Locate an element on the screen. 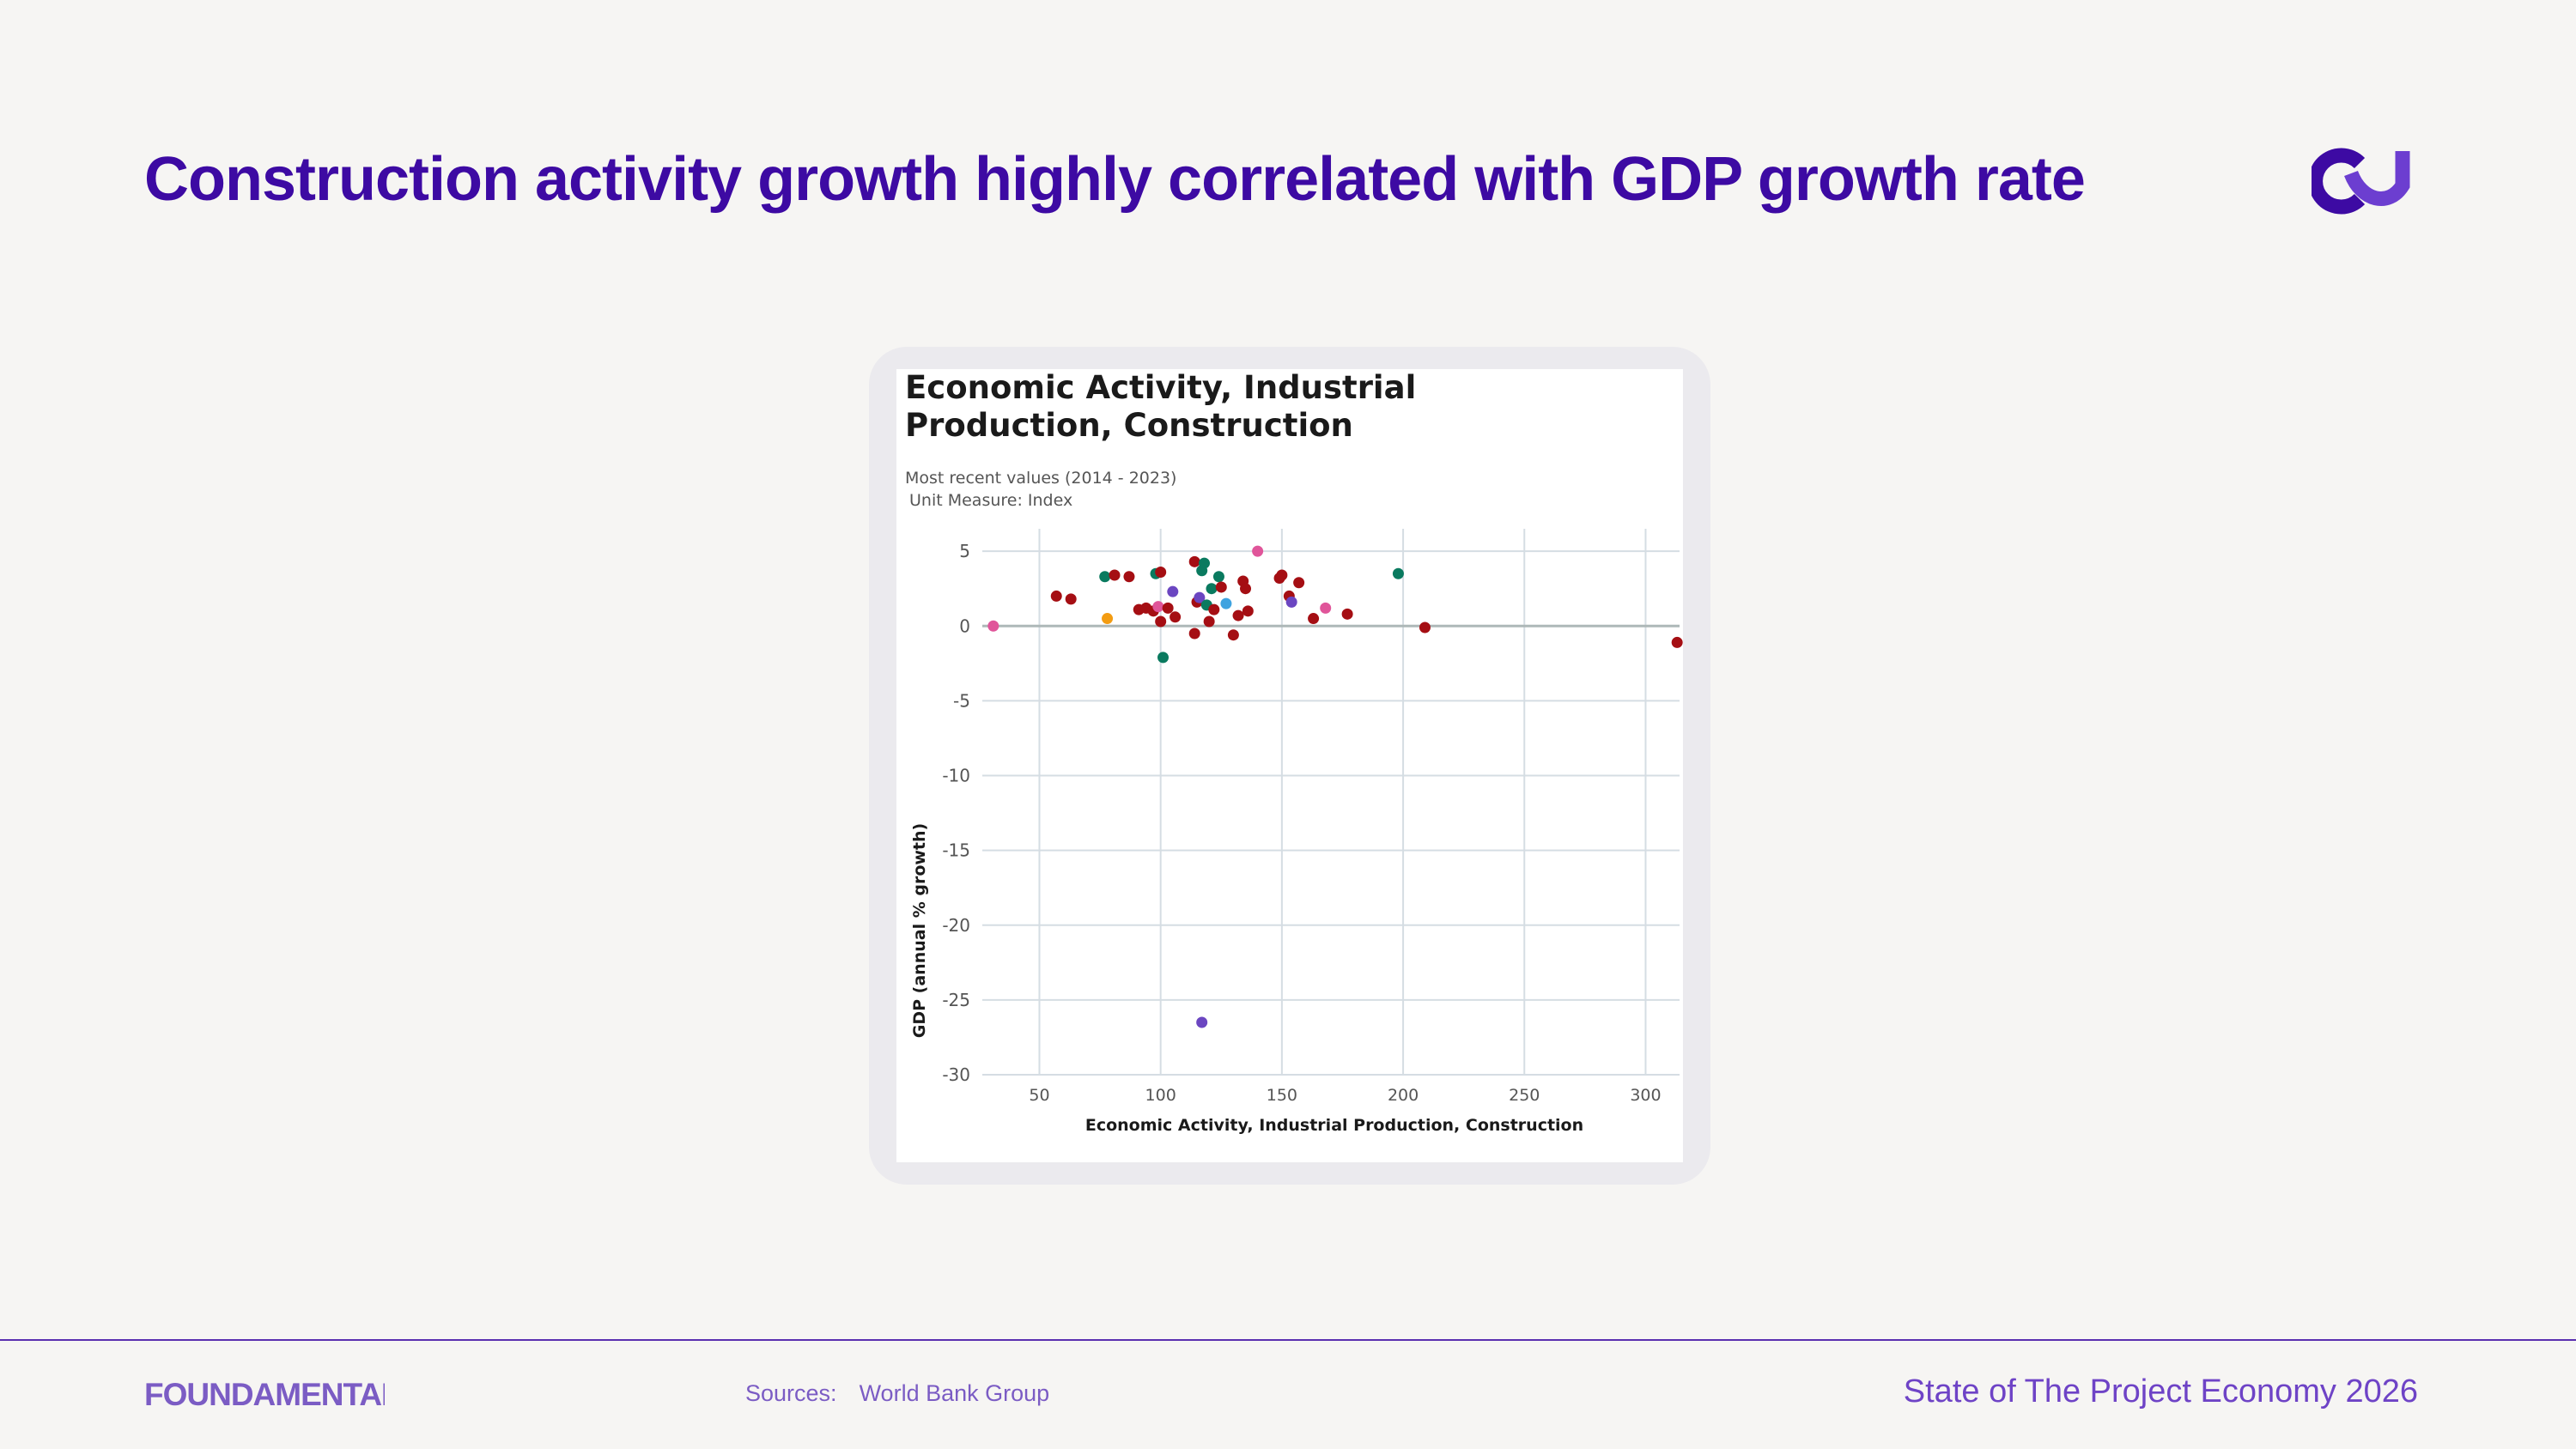 The width and height of the screenshot is (2576, 1449). y-tick-label: -30 is located at coordinates (956, 1074).